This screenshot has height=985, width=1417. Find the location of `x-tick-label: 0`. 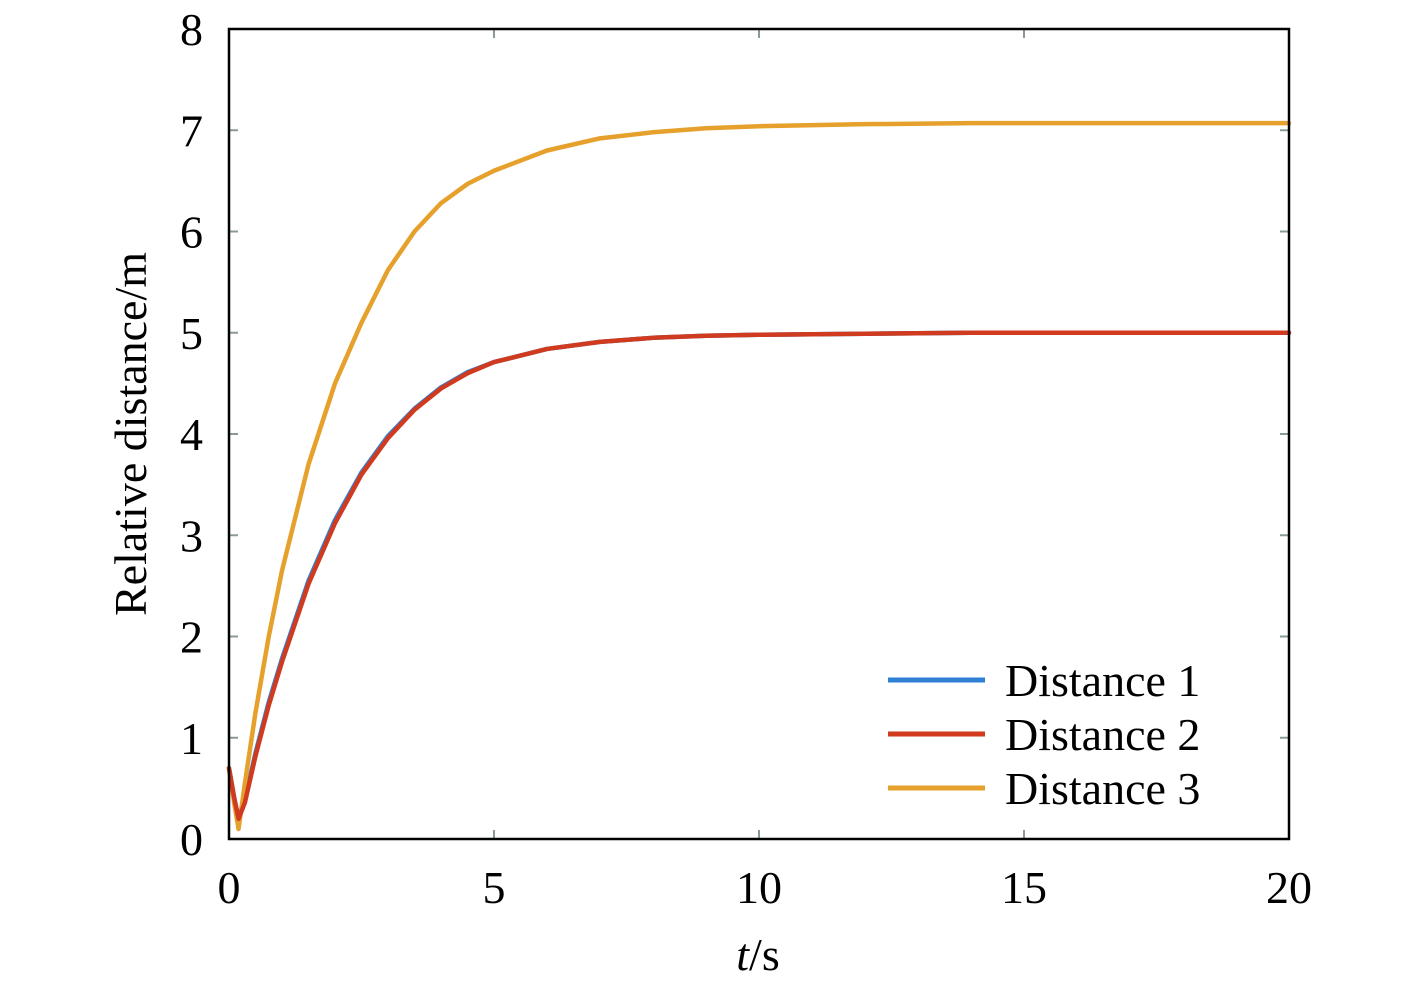

x-tick-label: 0 is located at coordinates (229, 887).